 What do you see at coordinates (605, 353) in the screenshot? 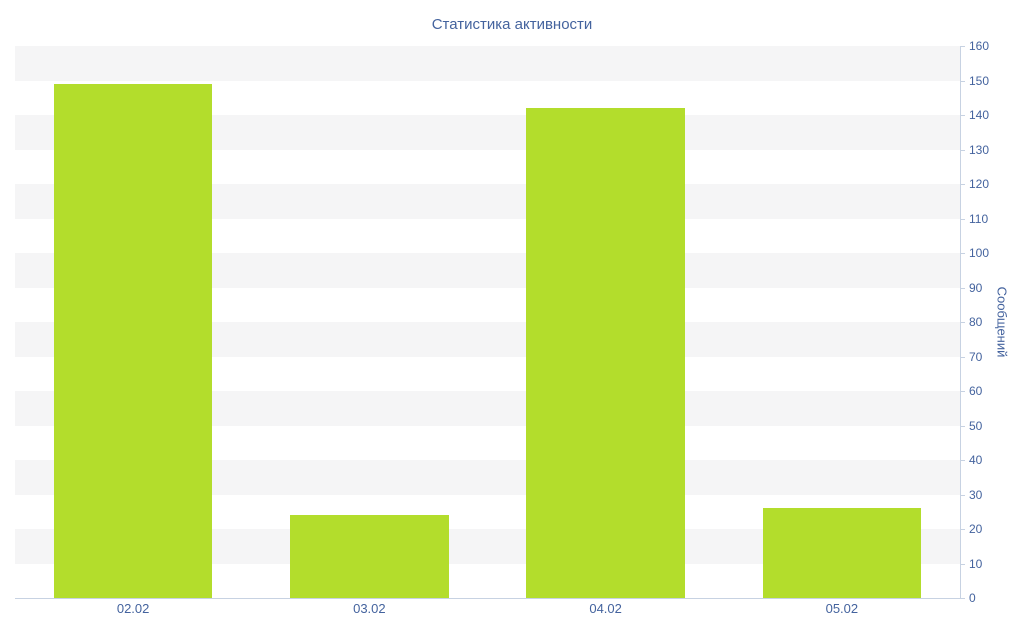
I see `bar-04.02` at bounding box center [605, 353].